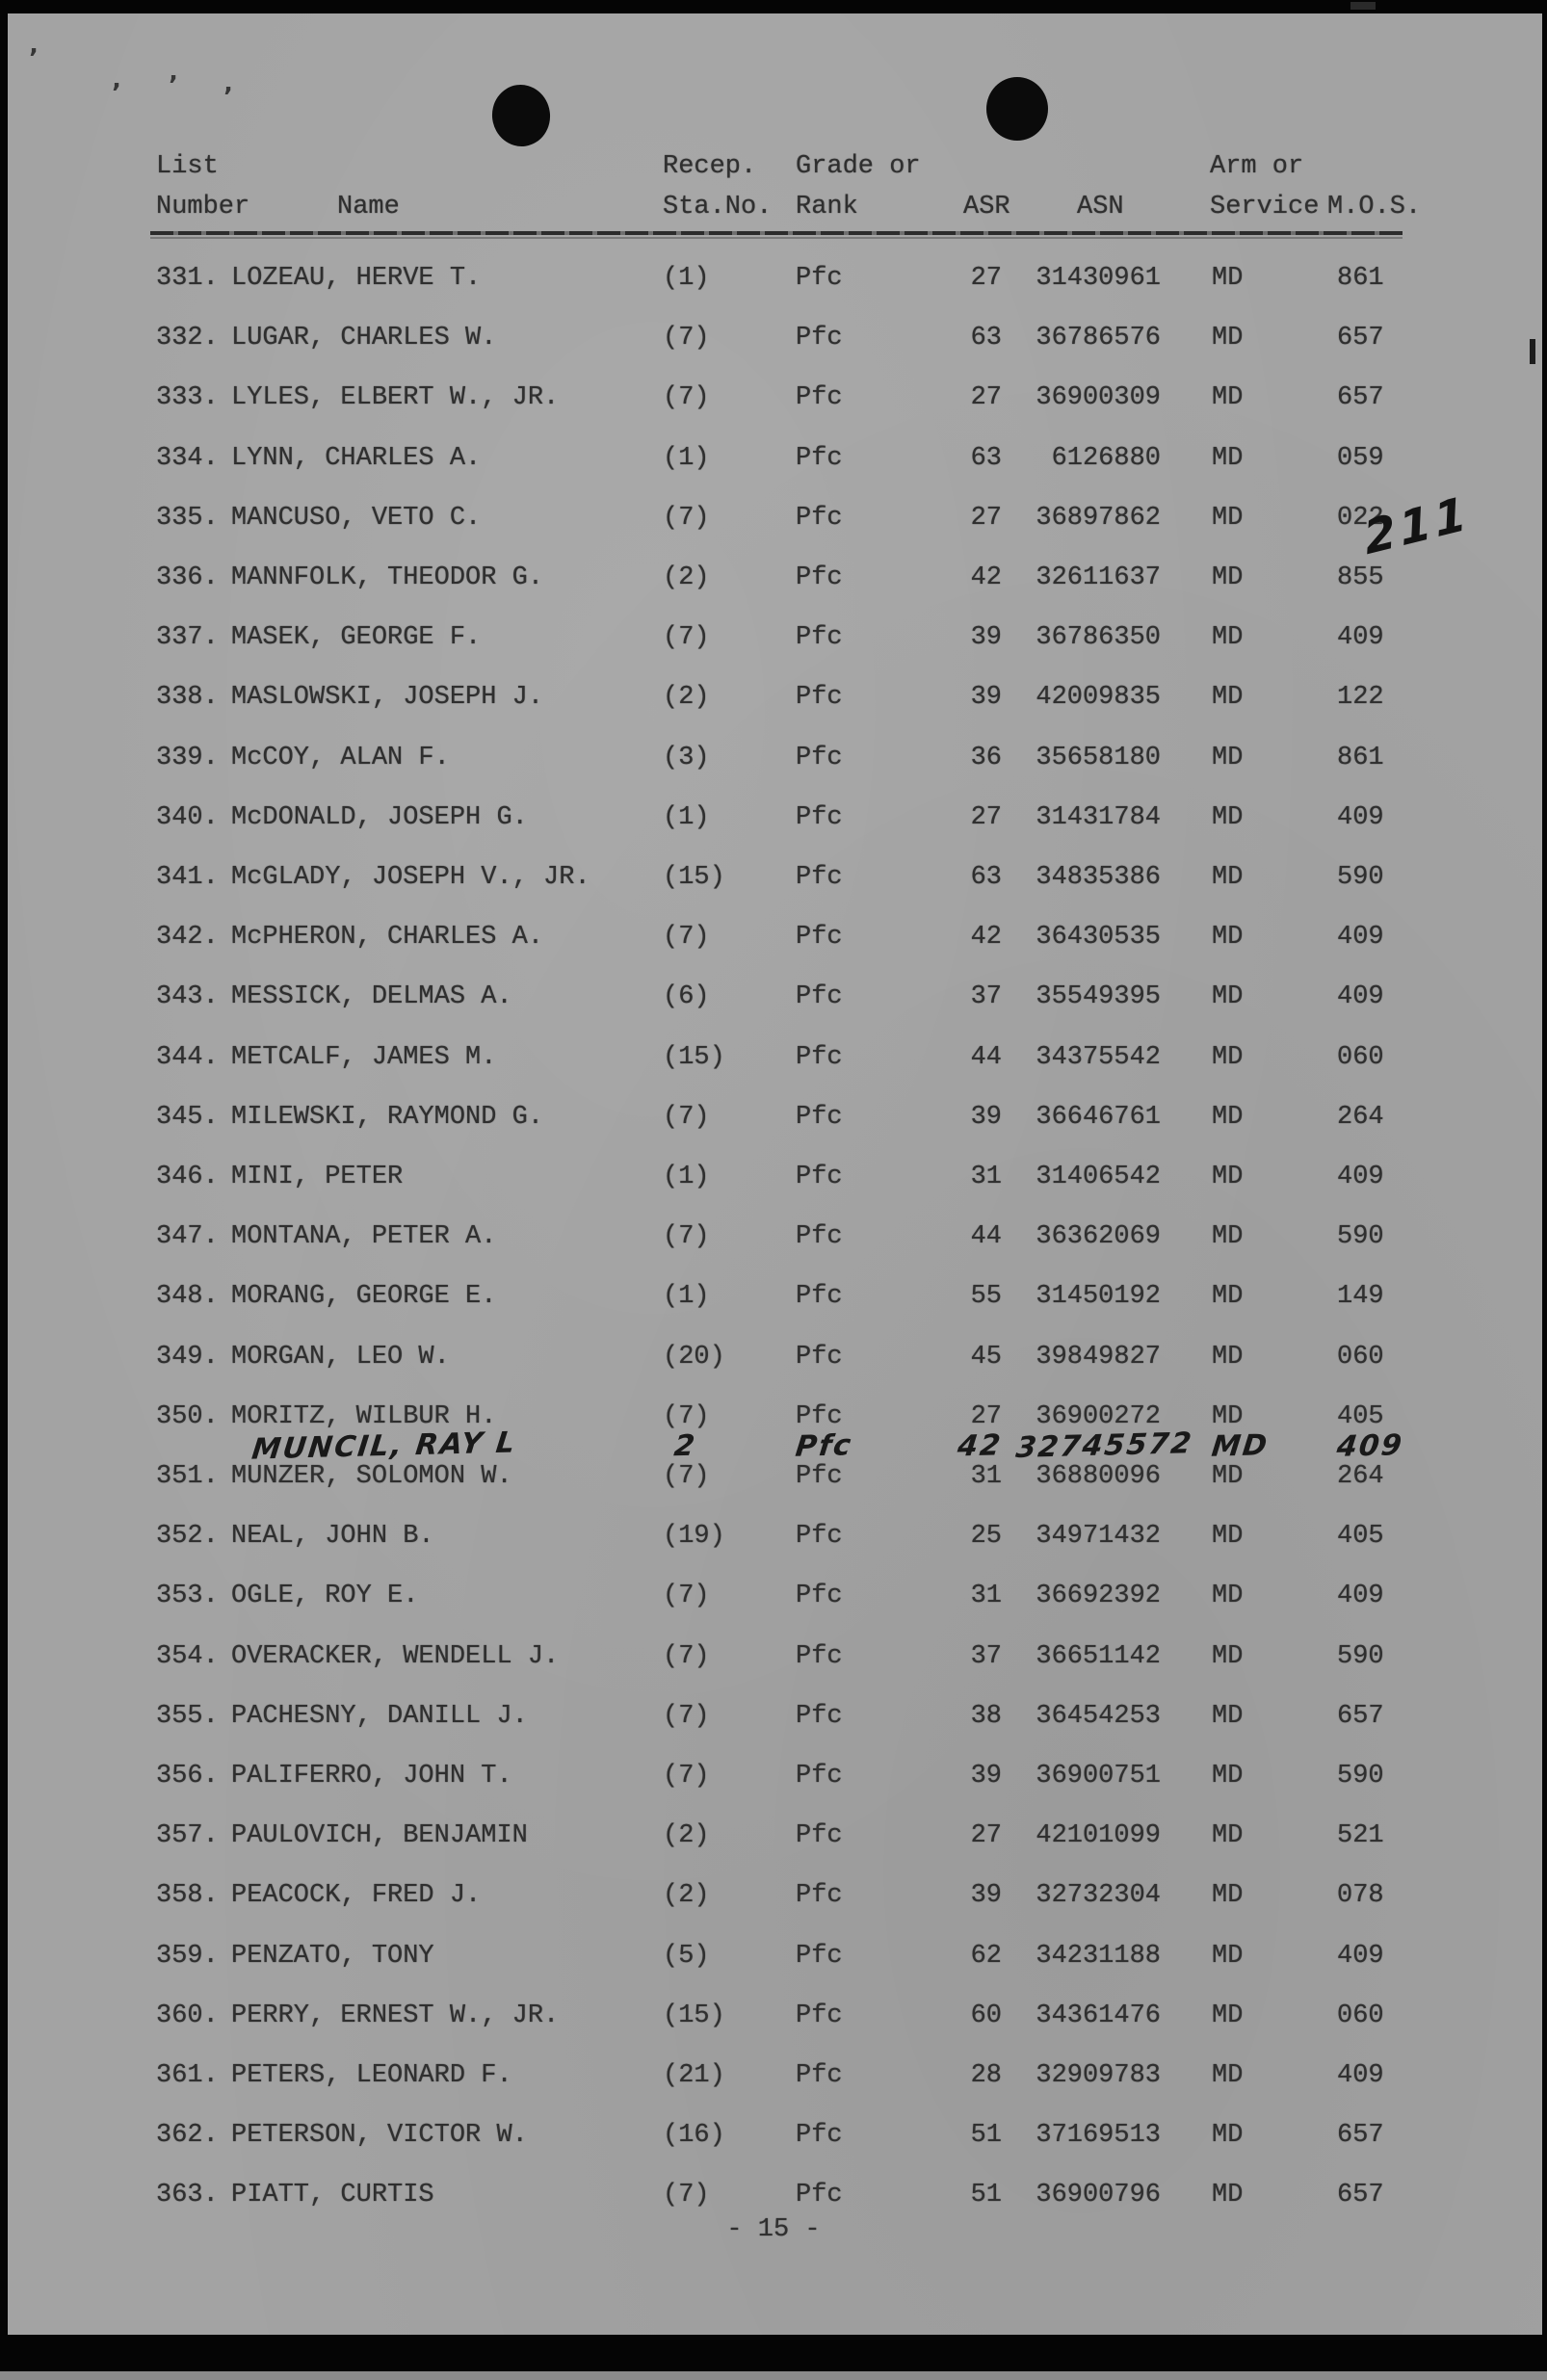 This screenshot has width=1547, height=2380. What do you see at coordinates (341, 1358) in the screenshot?
I see `name-cell: MORGAN, LEO W.` at bounding box center [341, 1358].